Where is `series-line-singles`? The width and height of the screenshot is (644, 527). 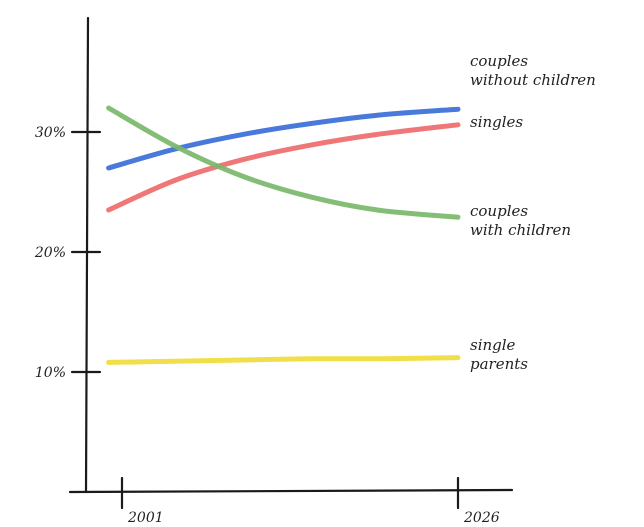
series-line-singles is located at coordinates (283, 167).